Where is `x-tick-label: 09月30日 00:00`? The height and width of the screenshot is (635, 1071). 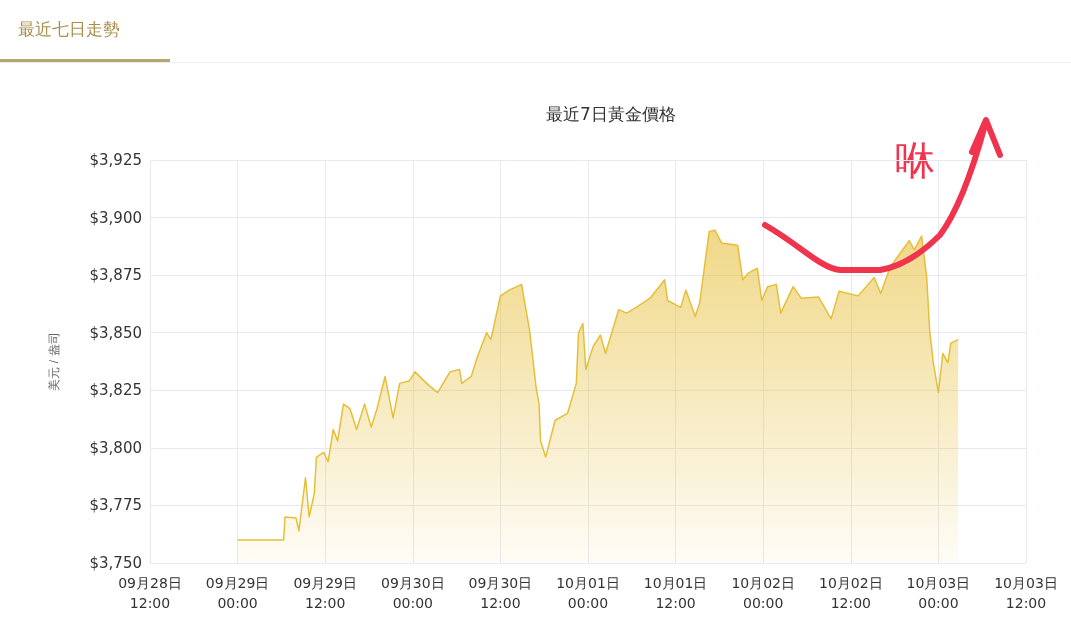
x-tick-label: 09月30日 00:00 is located at coordinates (412, 593).